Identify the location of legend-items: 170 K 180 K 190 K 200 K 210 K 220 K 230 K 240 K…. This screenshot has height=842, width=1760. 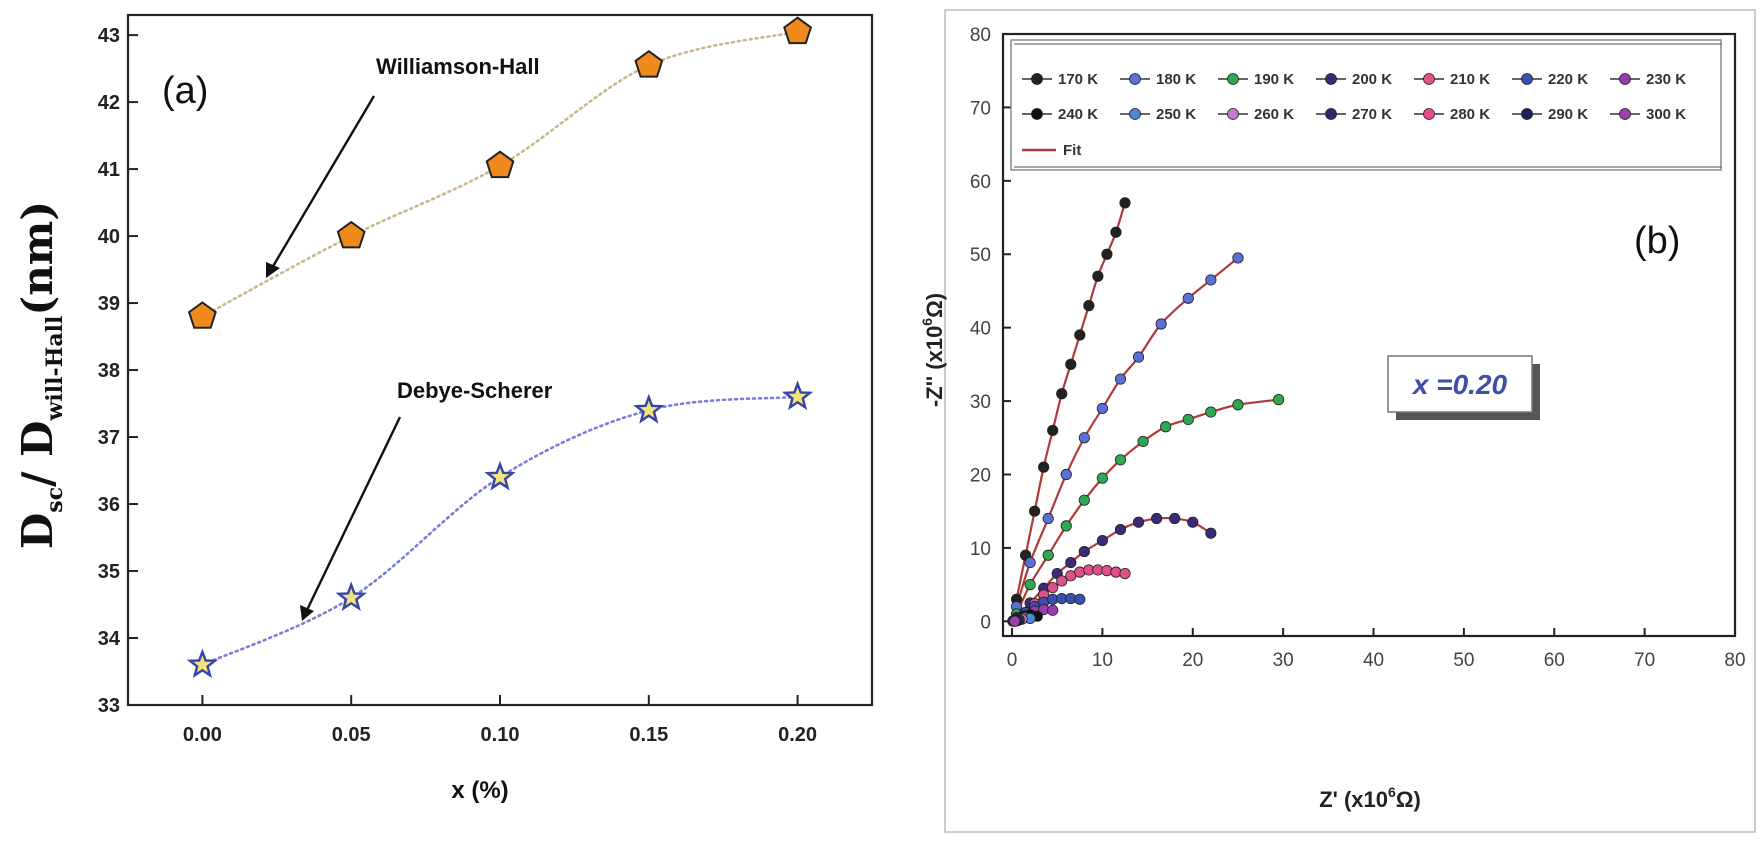
(1354, 97).